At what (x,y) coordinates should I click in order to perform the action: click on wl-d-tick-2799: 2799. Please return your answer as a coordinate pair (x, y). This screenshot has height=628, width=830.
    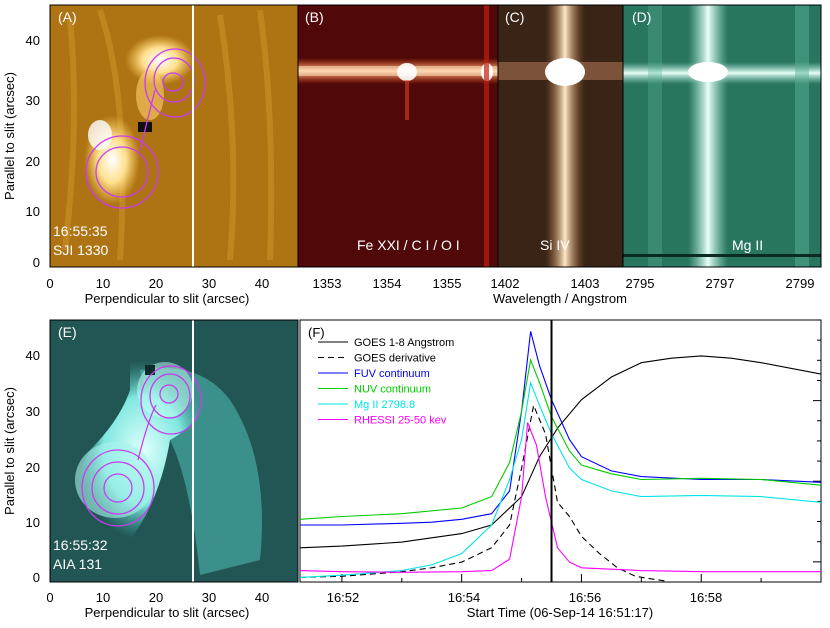
    Looking at the image, I should click on (800, 283).